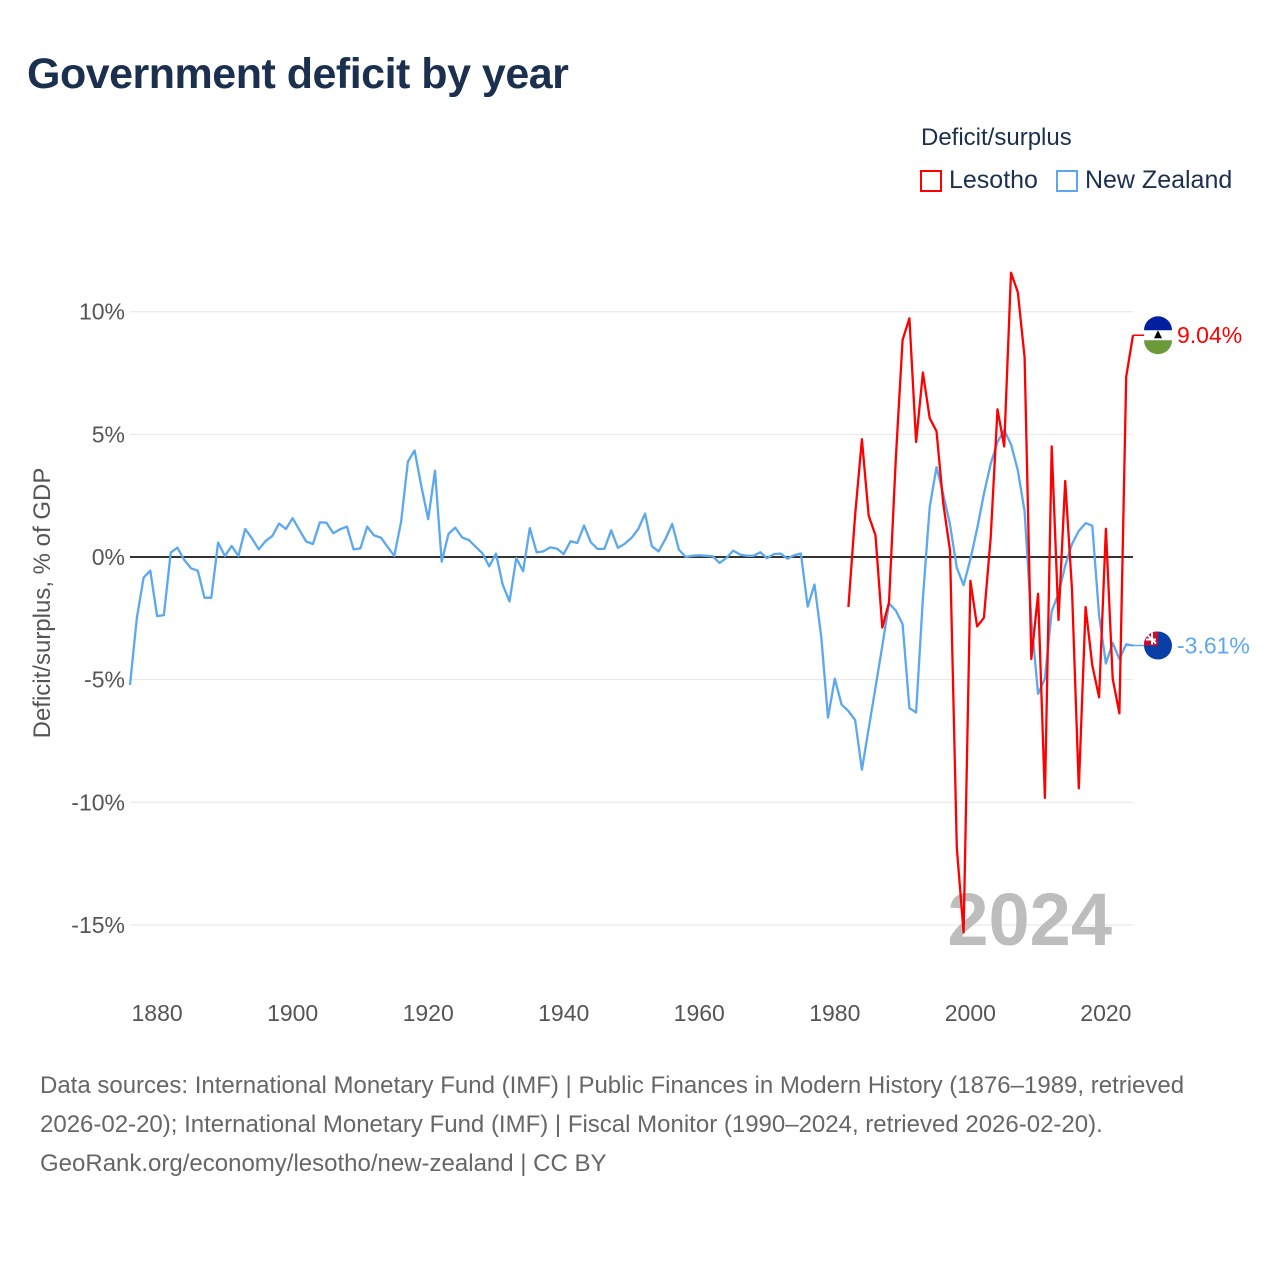 The image size is (1280, 1280). Describe the element at coordinates (1213, 646) in the screenshot. I see `end-label-new-zealand: -3.61%` at that location.